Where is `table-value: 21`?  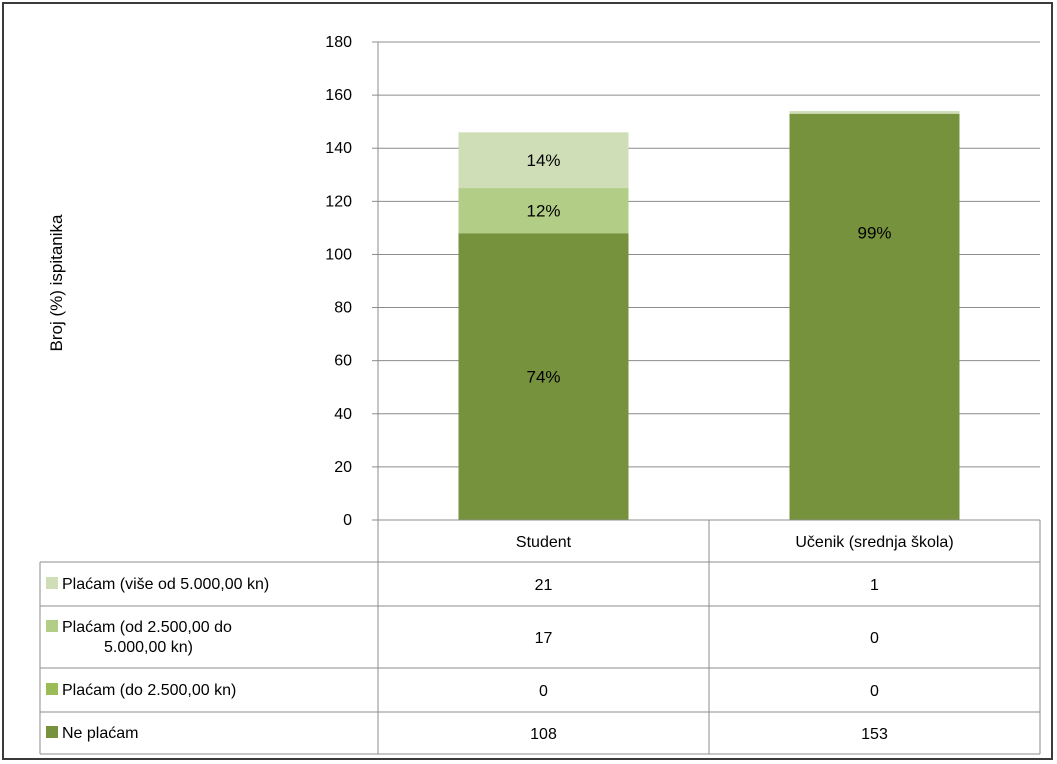
table-value: 21 is located at coordinates (544, 585).